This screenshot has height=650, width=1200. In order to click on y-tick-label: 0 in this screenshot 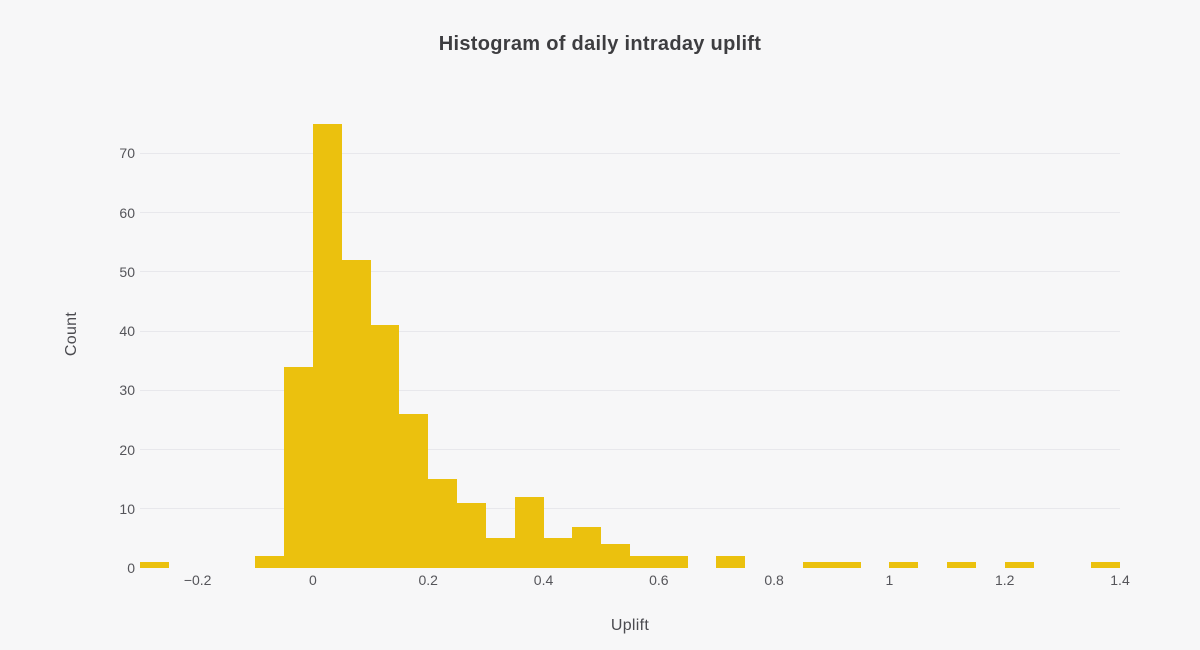, I will do `click(131, 568)`.